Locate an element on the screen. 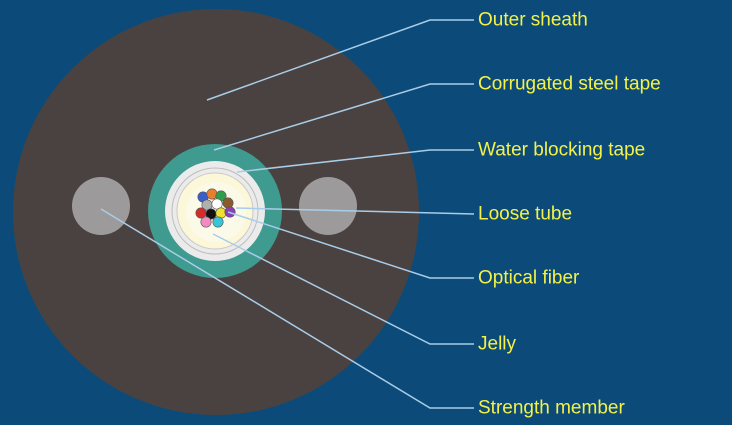  strength-member-left is located at coordinates (101, 206).